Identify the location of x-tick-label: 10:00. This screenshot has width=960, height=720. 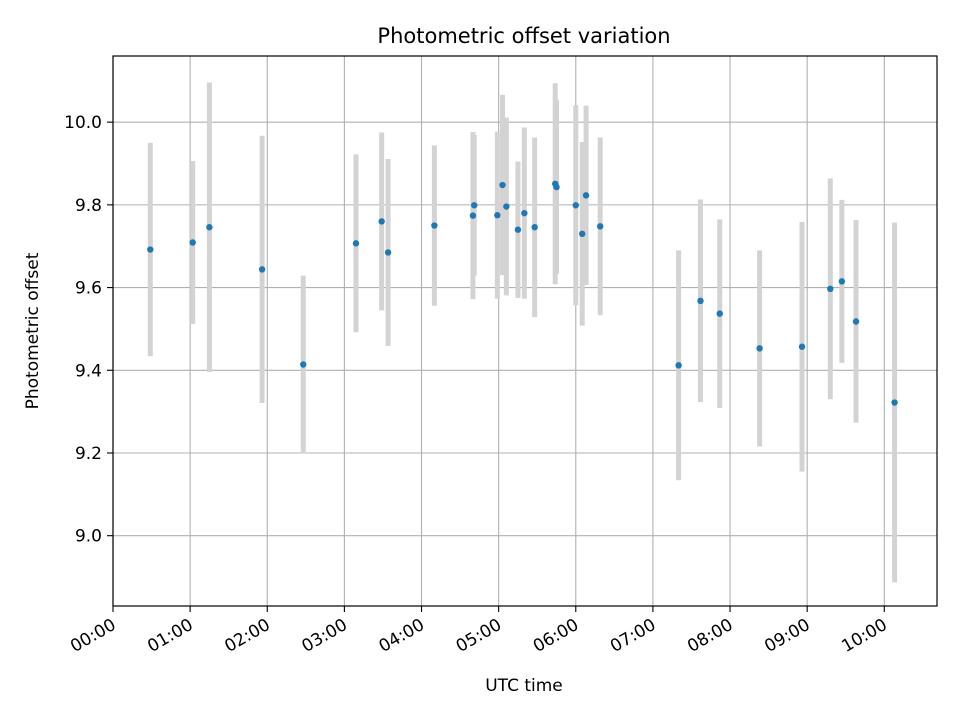
(864, 636).